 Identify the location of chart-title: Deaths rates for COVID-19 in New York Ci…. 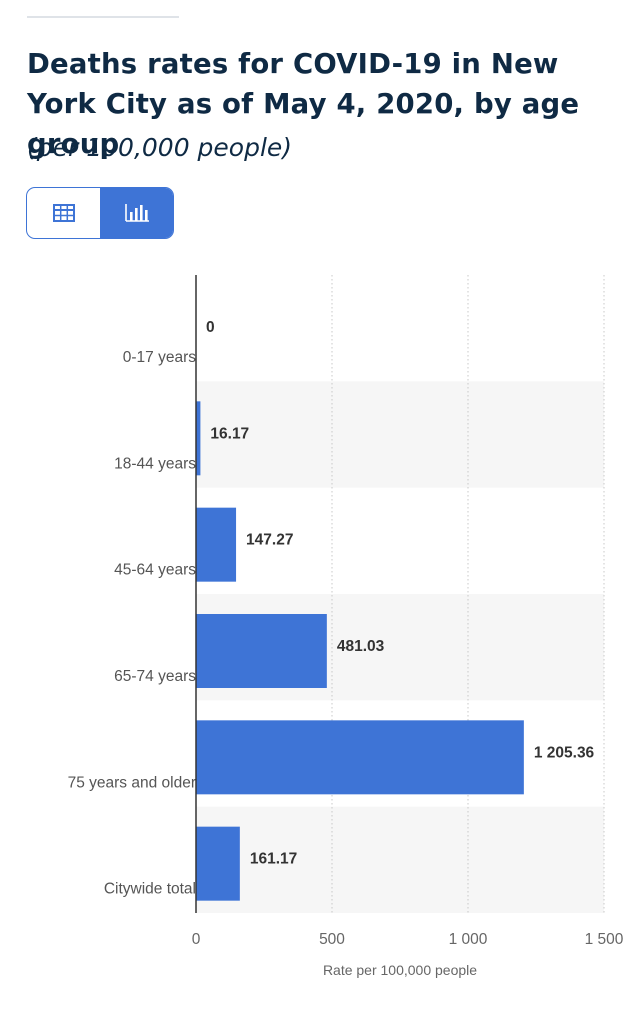
(303, 104).